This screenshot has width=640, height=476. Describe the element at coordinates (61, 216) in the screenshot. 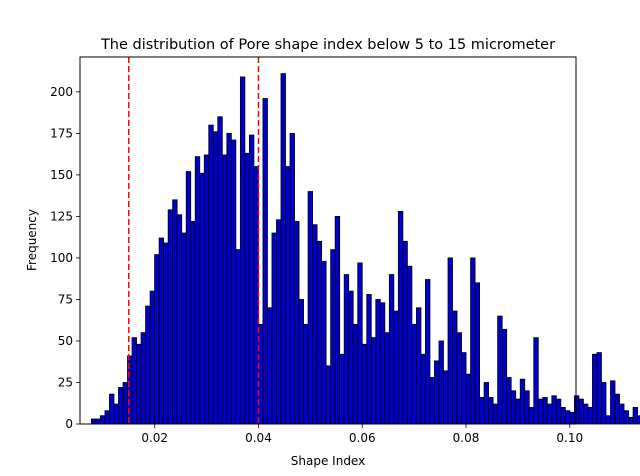

I see `y-tick-label: 125` at that location.